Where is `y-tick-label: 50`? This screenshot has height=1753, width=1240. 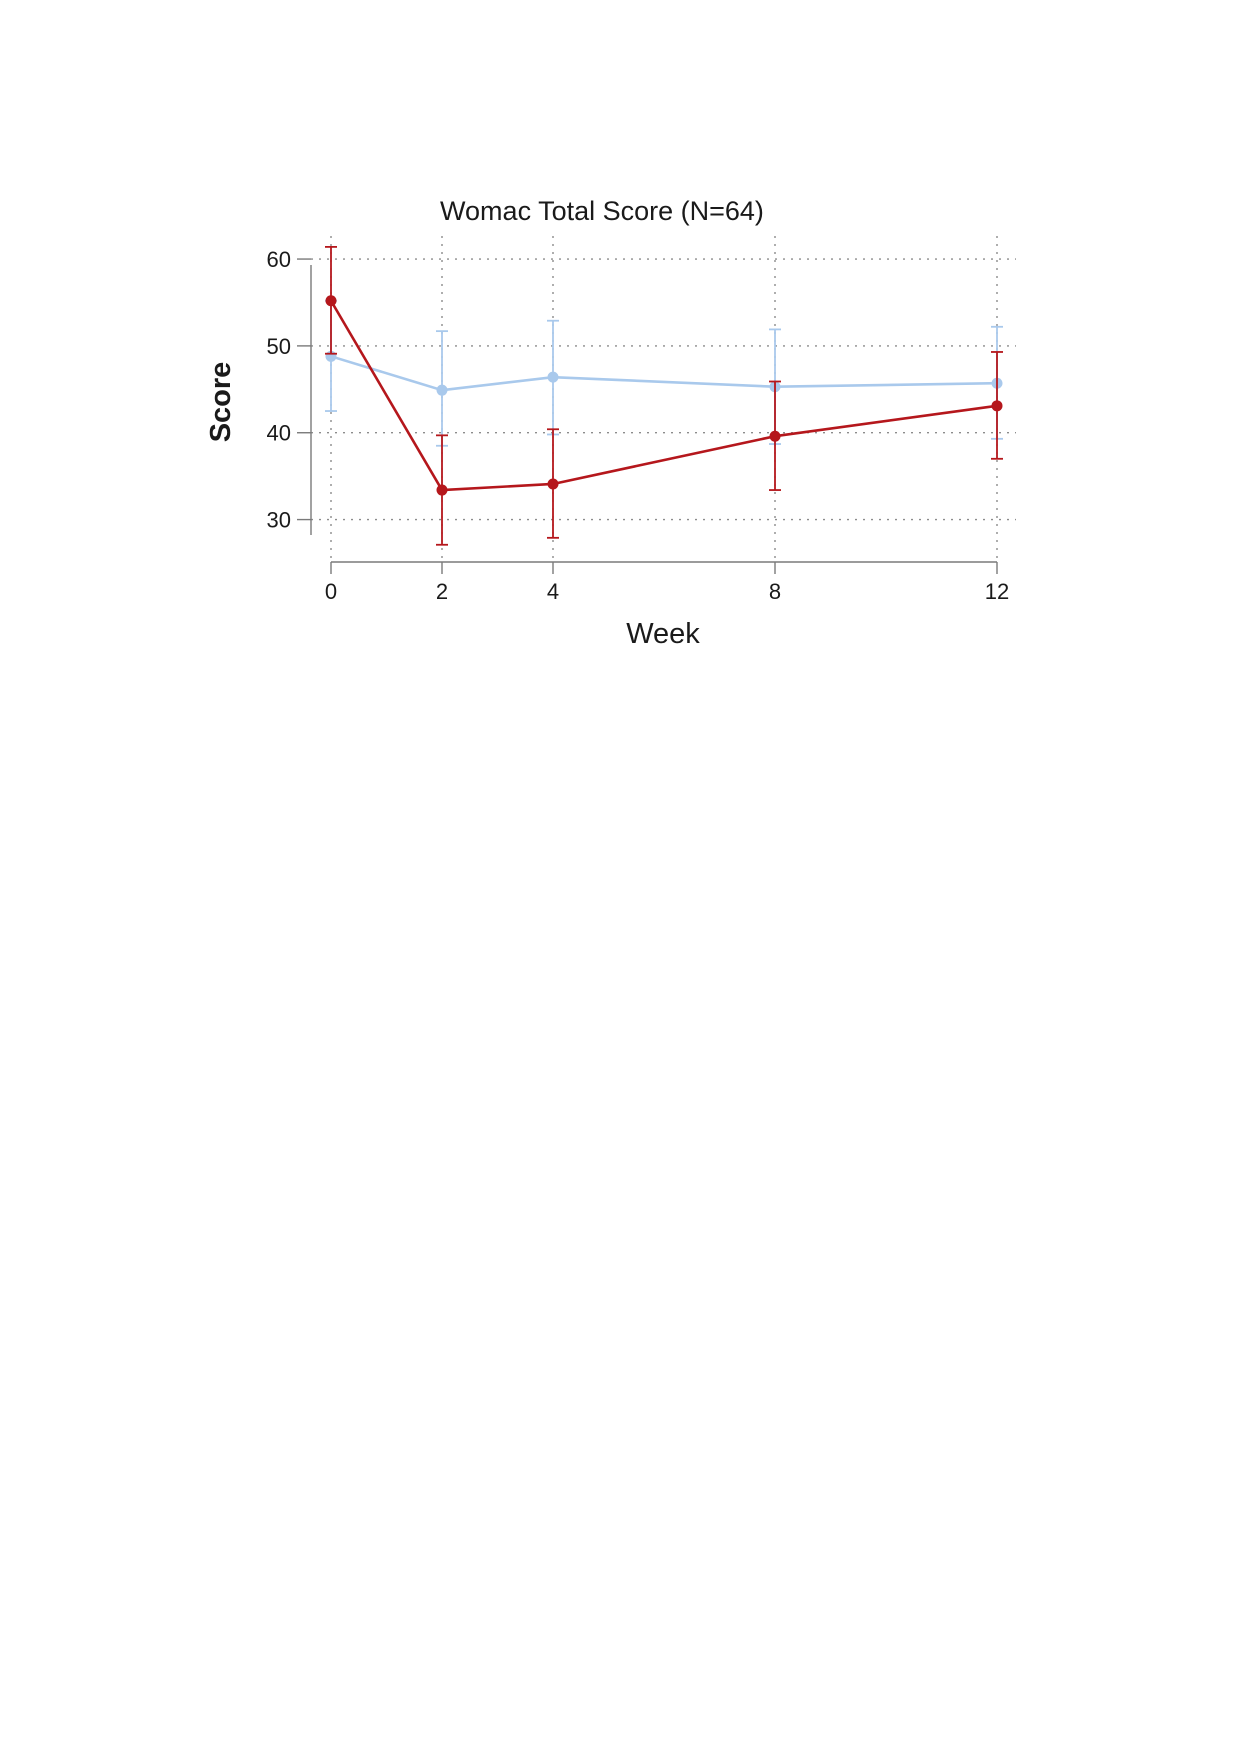
y-tick-label: 50 is located at coordinates (279, 346).